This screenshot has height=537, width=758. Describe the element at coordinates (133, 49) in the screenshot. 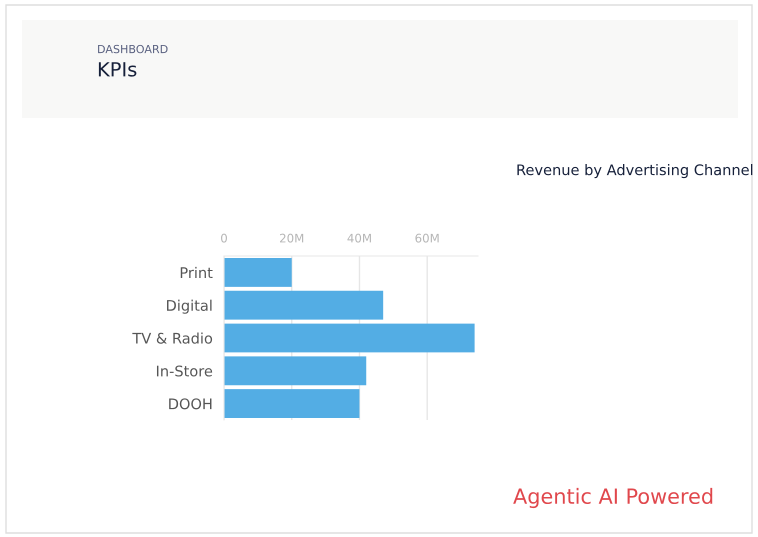

I see `text: DASHBOARD` at that location.